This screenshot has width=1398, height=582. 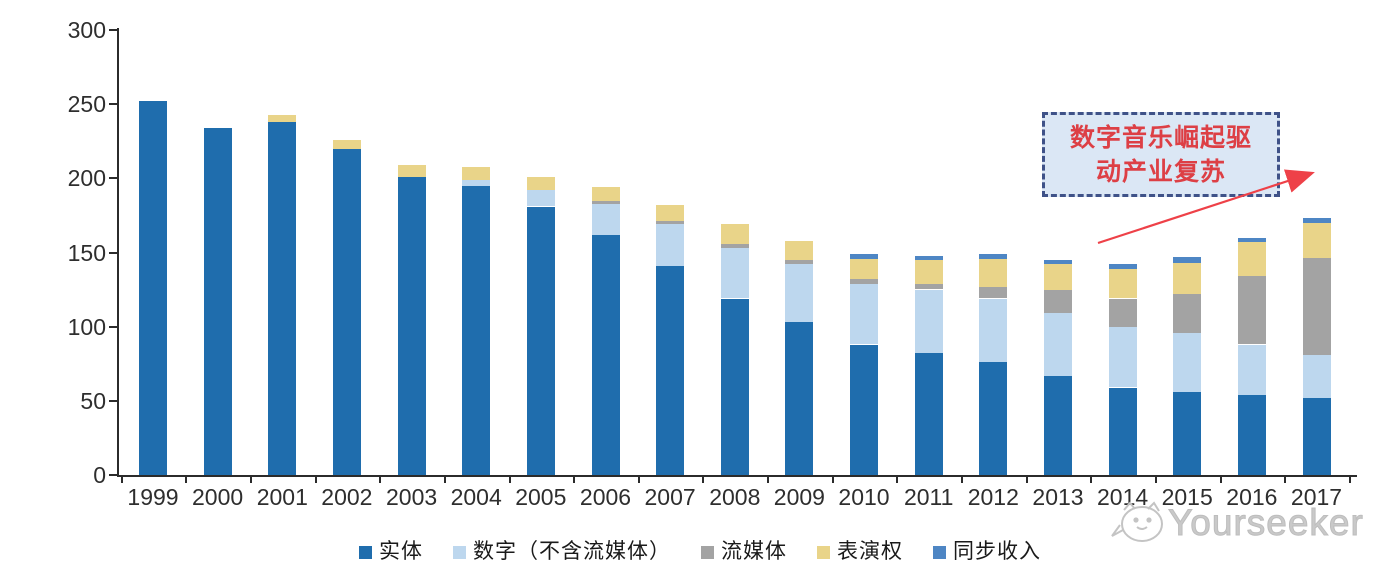 I want to click on x-label-2011: 2011, so click(x=928, y=497).